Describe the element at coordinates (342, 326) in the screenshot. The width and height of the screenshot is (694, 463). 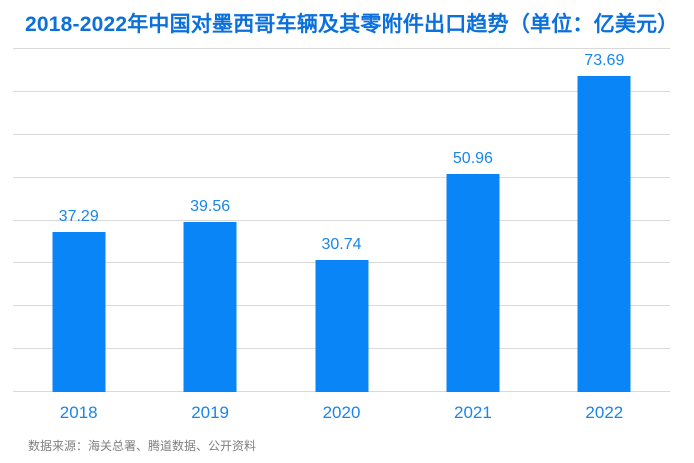
I see `bar-2020` at that location.